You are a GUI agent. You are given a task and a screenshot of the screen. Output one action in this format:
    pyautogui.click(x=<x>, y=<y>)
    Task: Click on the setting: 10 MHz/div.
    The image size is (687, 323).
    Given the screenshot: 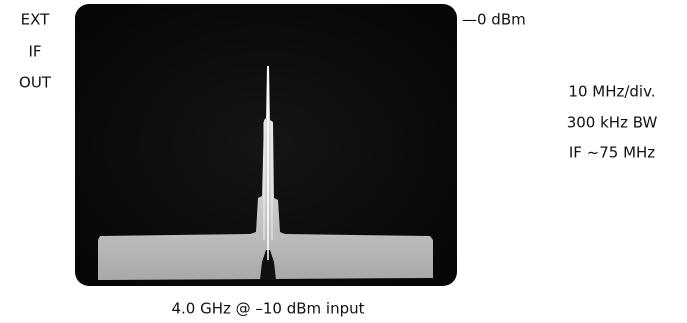 What is the action you would take?
    pyautogui.click(x=611, y=92)
    